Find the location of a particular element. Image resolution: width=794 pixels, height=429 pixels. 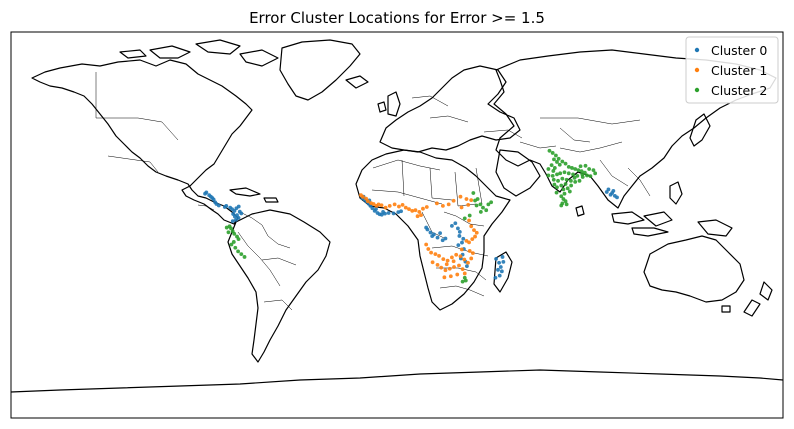

landmass-antarctica is located at coordinates (397, 381).